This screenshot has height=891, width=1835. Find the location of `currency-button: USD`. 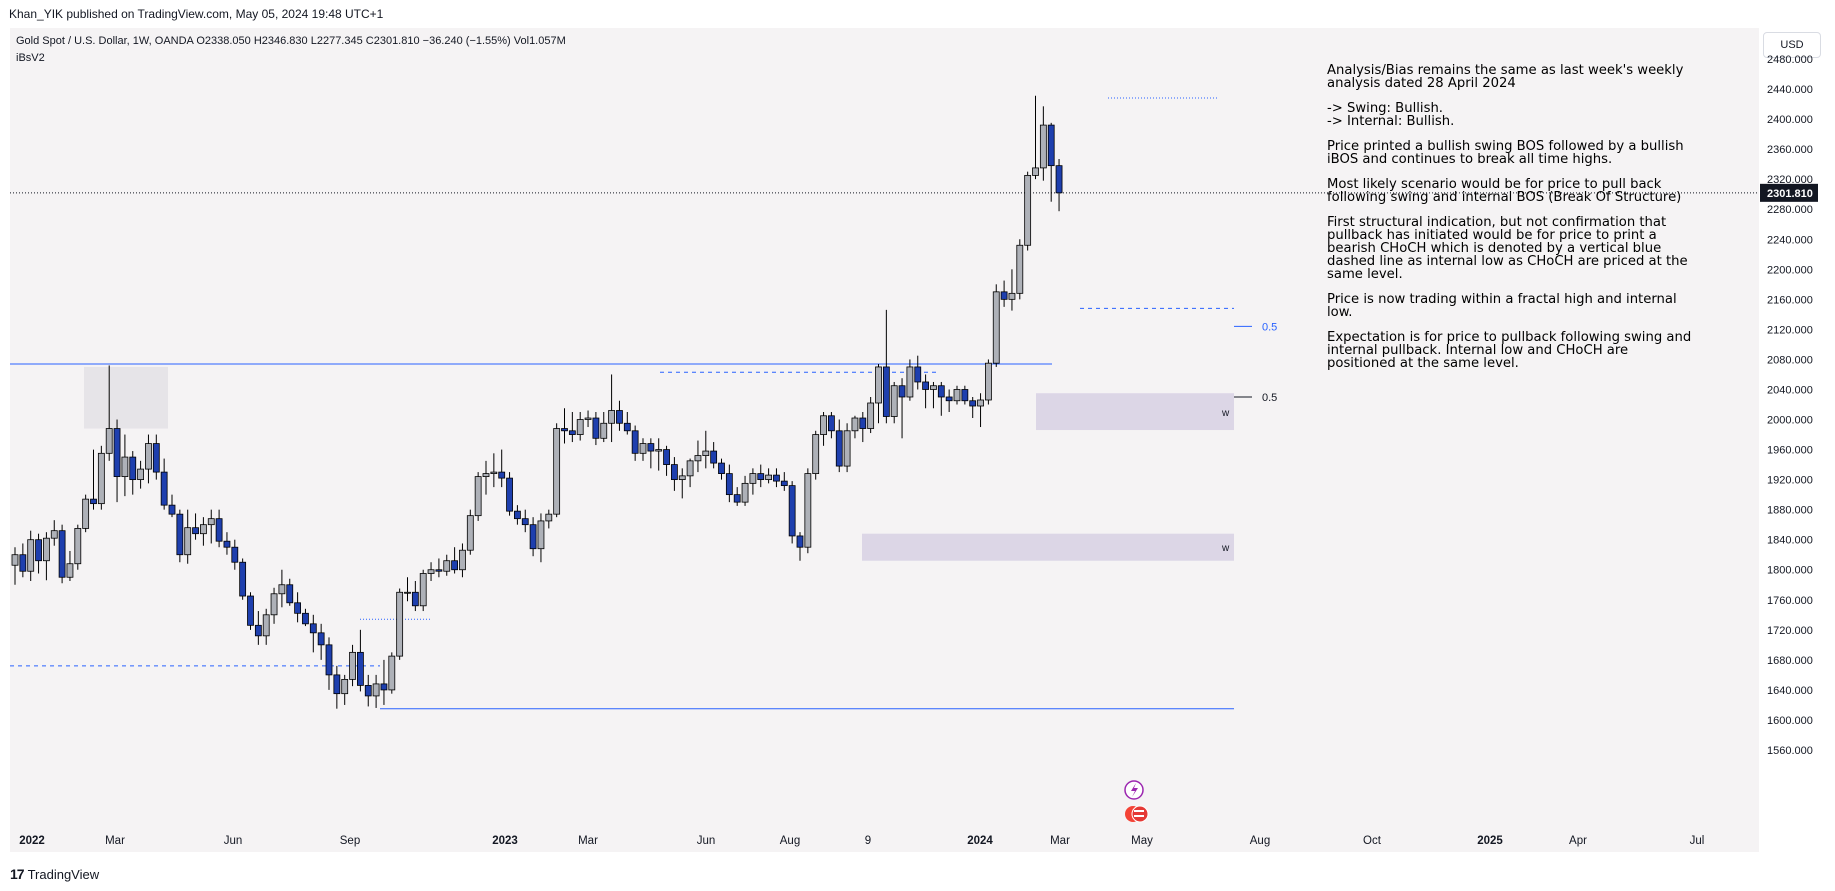

currency-button: USD is located at coordinates (1792, 45).